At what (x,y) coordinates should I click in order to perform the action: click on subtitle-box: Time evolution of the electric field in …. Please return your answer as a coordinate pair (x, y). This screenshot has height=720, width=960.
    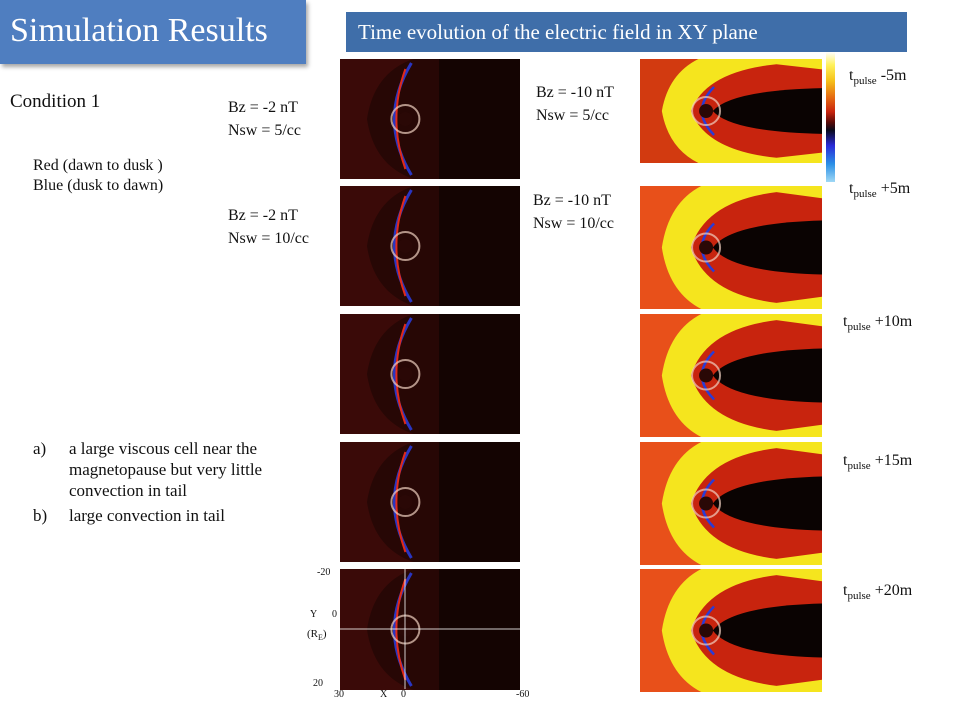
    Looking at the image, I should click on (626, 32).